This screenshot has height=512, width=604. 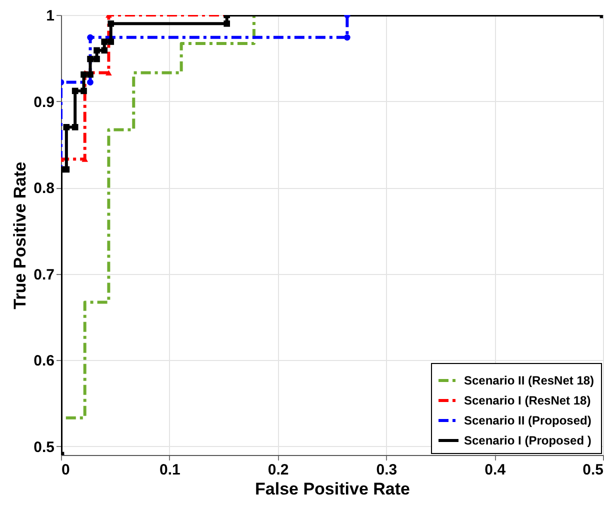 I want to click on x-tick-label: 0.4, so click(x=495, y=470).